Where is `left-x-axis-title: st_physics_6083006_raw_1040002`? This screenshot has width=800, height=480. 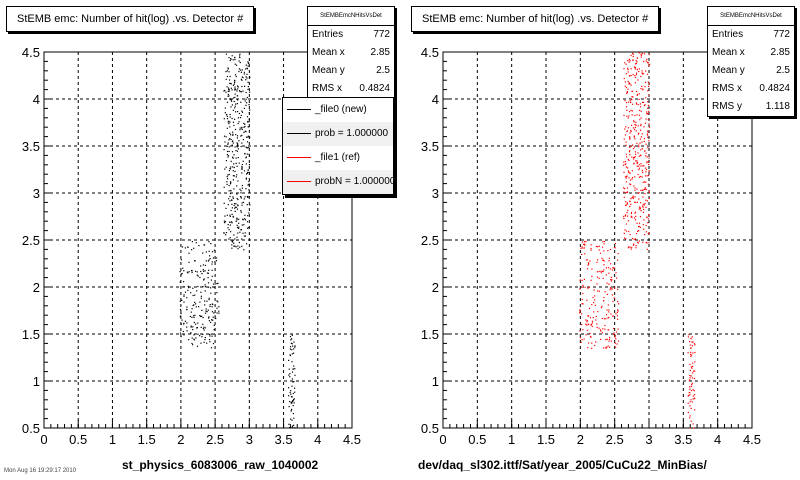 left-x-axis-title: st_physics_6083006_raw_1040002 is located at coordinates (220, 465).